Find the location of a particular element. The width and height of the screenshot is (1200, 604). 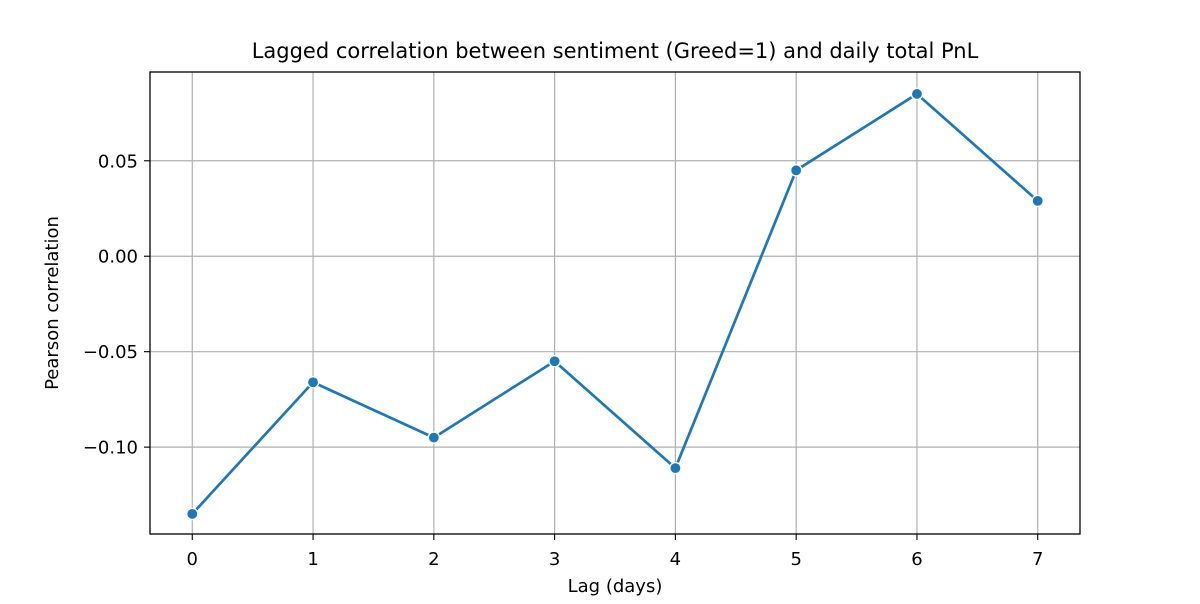

y-tick-label: 0.05 is located at coordinates (118, 161).